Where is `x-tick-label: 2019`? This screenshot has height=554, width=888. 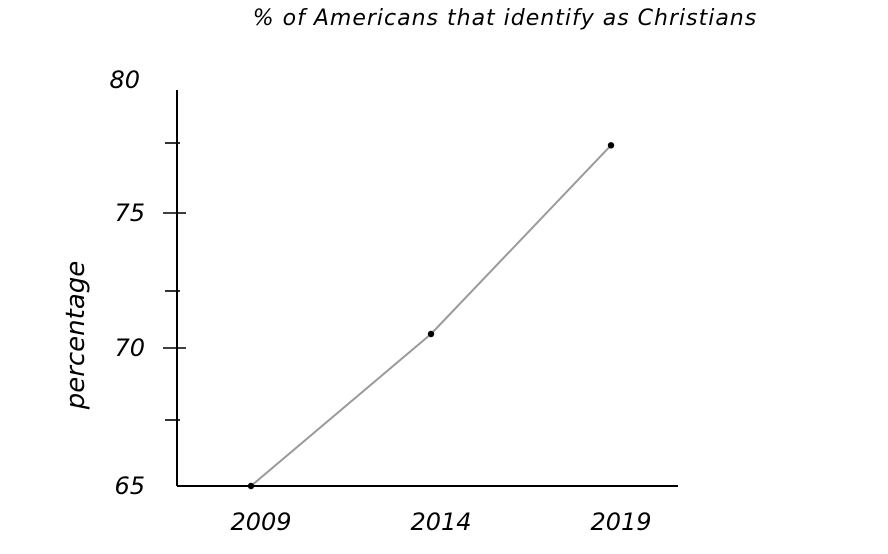 x-tick-label: 2019 is located at coordinates (620, 522).